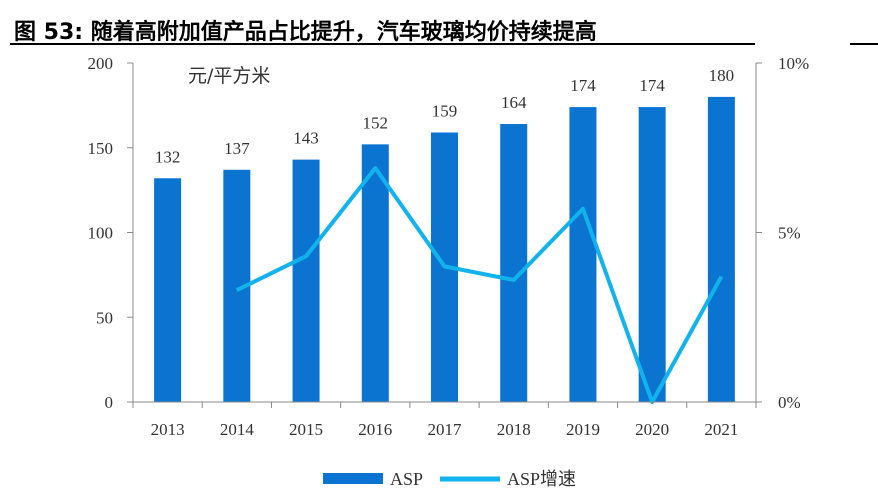 This screenshot has width=878, height=502. What do you see at coordinates (382, 44) in the screenshot?
I see `title-rule` at bounding box center [382, 44].